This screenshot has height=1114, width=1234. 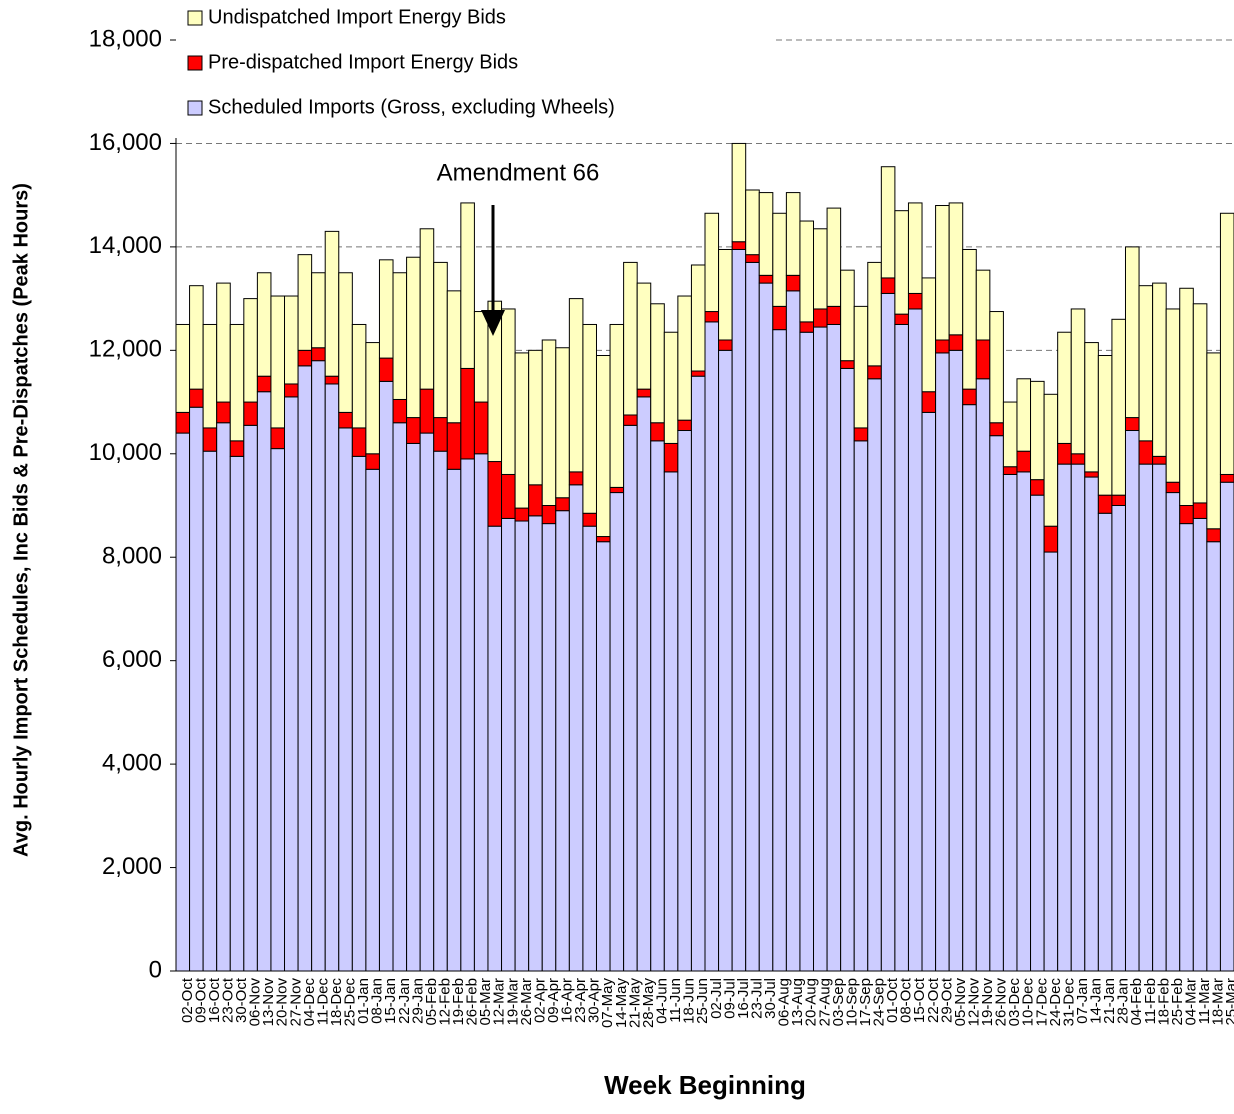 What do you see at coordinates (892, 1000) in the screenshot?
I see `x-tick-label: 01-Oct` at bounding box center [892, 1000].